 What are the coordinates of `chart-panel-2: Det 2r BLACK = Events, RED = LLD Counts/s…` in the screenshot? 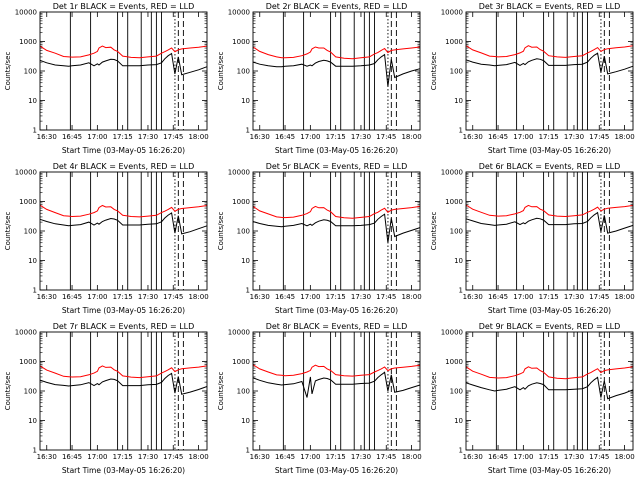 It's located at (319, 78).